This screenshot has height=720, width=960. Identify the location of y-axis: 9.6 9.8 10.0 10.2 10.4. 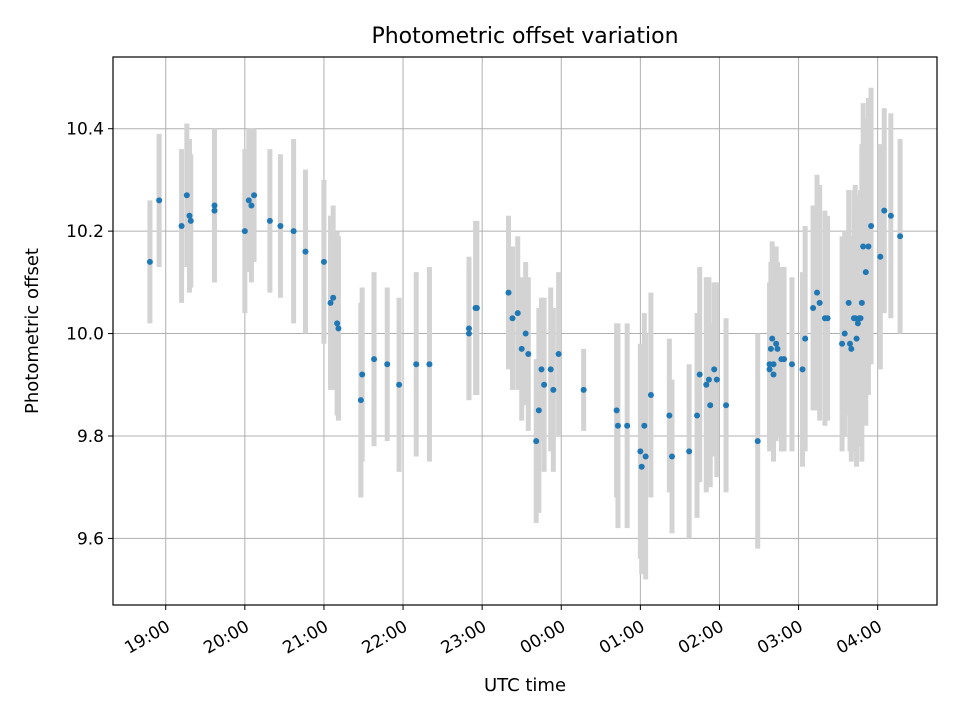
(89, 334).